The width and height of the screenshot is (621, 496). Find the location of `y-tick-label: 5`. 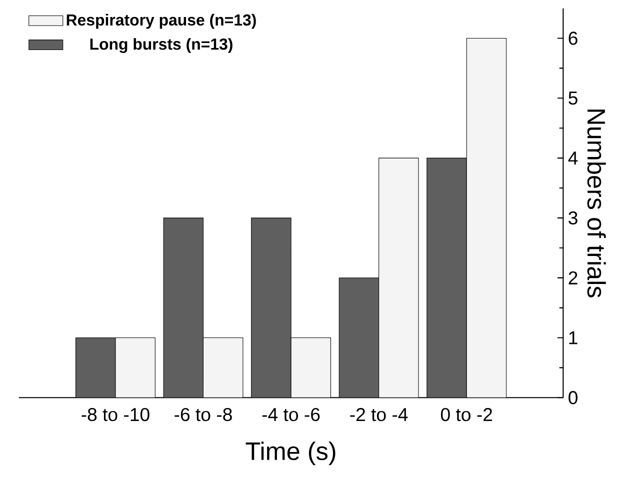

y-tick-label: 5 is located at coordinates (573, 98).